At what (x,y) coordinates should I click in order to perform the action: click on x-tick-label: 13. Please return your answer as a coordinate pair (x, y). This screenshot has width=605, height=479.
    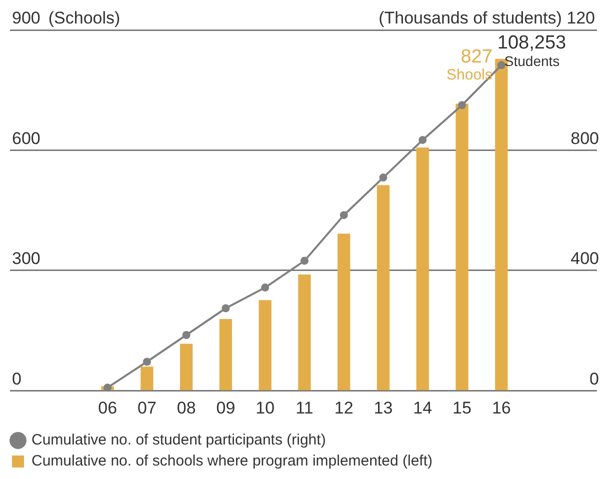
    Looking at the image, I should click on (383, 408).